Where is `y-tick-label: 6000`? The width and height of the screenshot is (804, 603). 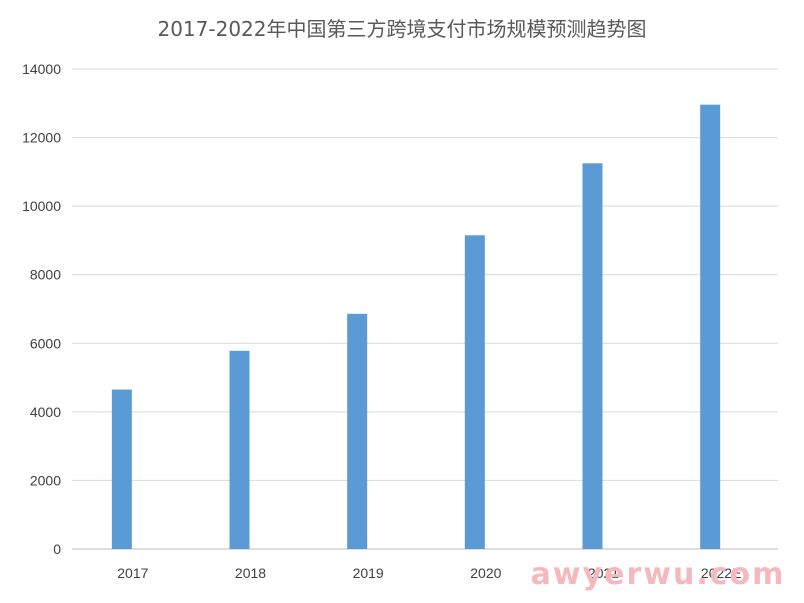 y-tick-label: 6000 is located at coordinates (45, 343).